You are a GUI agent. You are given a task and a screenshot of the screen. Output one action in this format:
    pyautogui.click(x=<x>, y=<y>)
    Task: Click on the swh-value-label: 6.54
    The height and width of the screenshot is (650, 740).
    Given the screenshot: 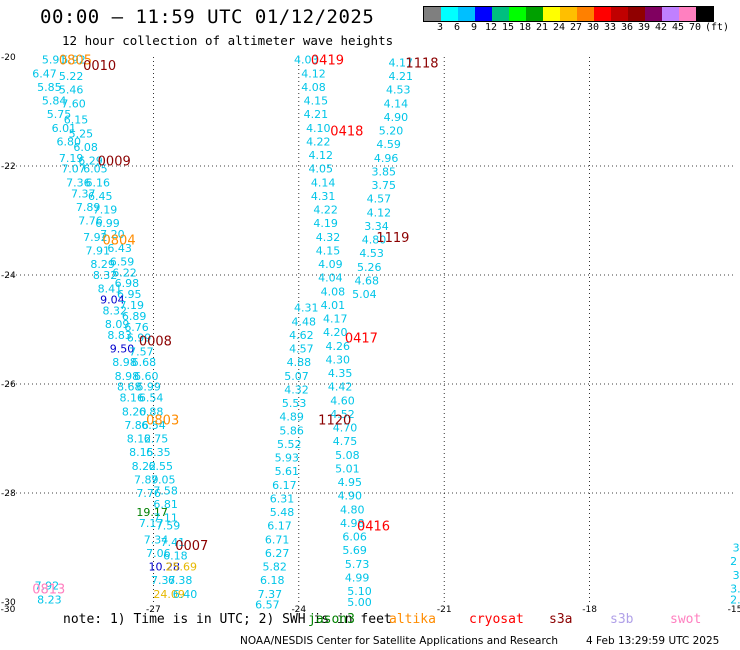 What is the action you would take?
    pyautogui.click(x=153, y=425)
    